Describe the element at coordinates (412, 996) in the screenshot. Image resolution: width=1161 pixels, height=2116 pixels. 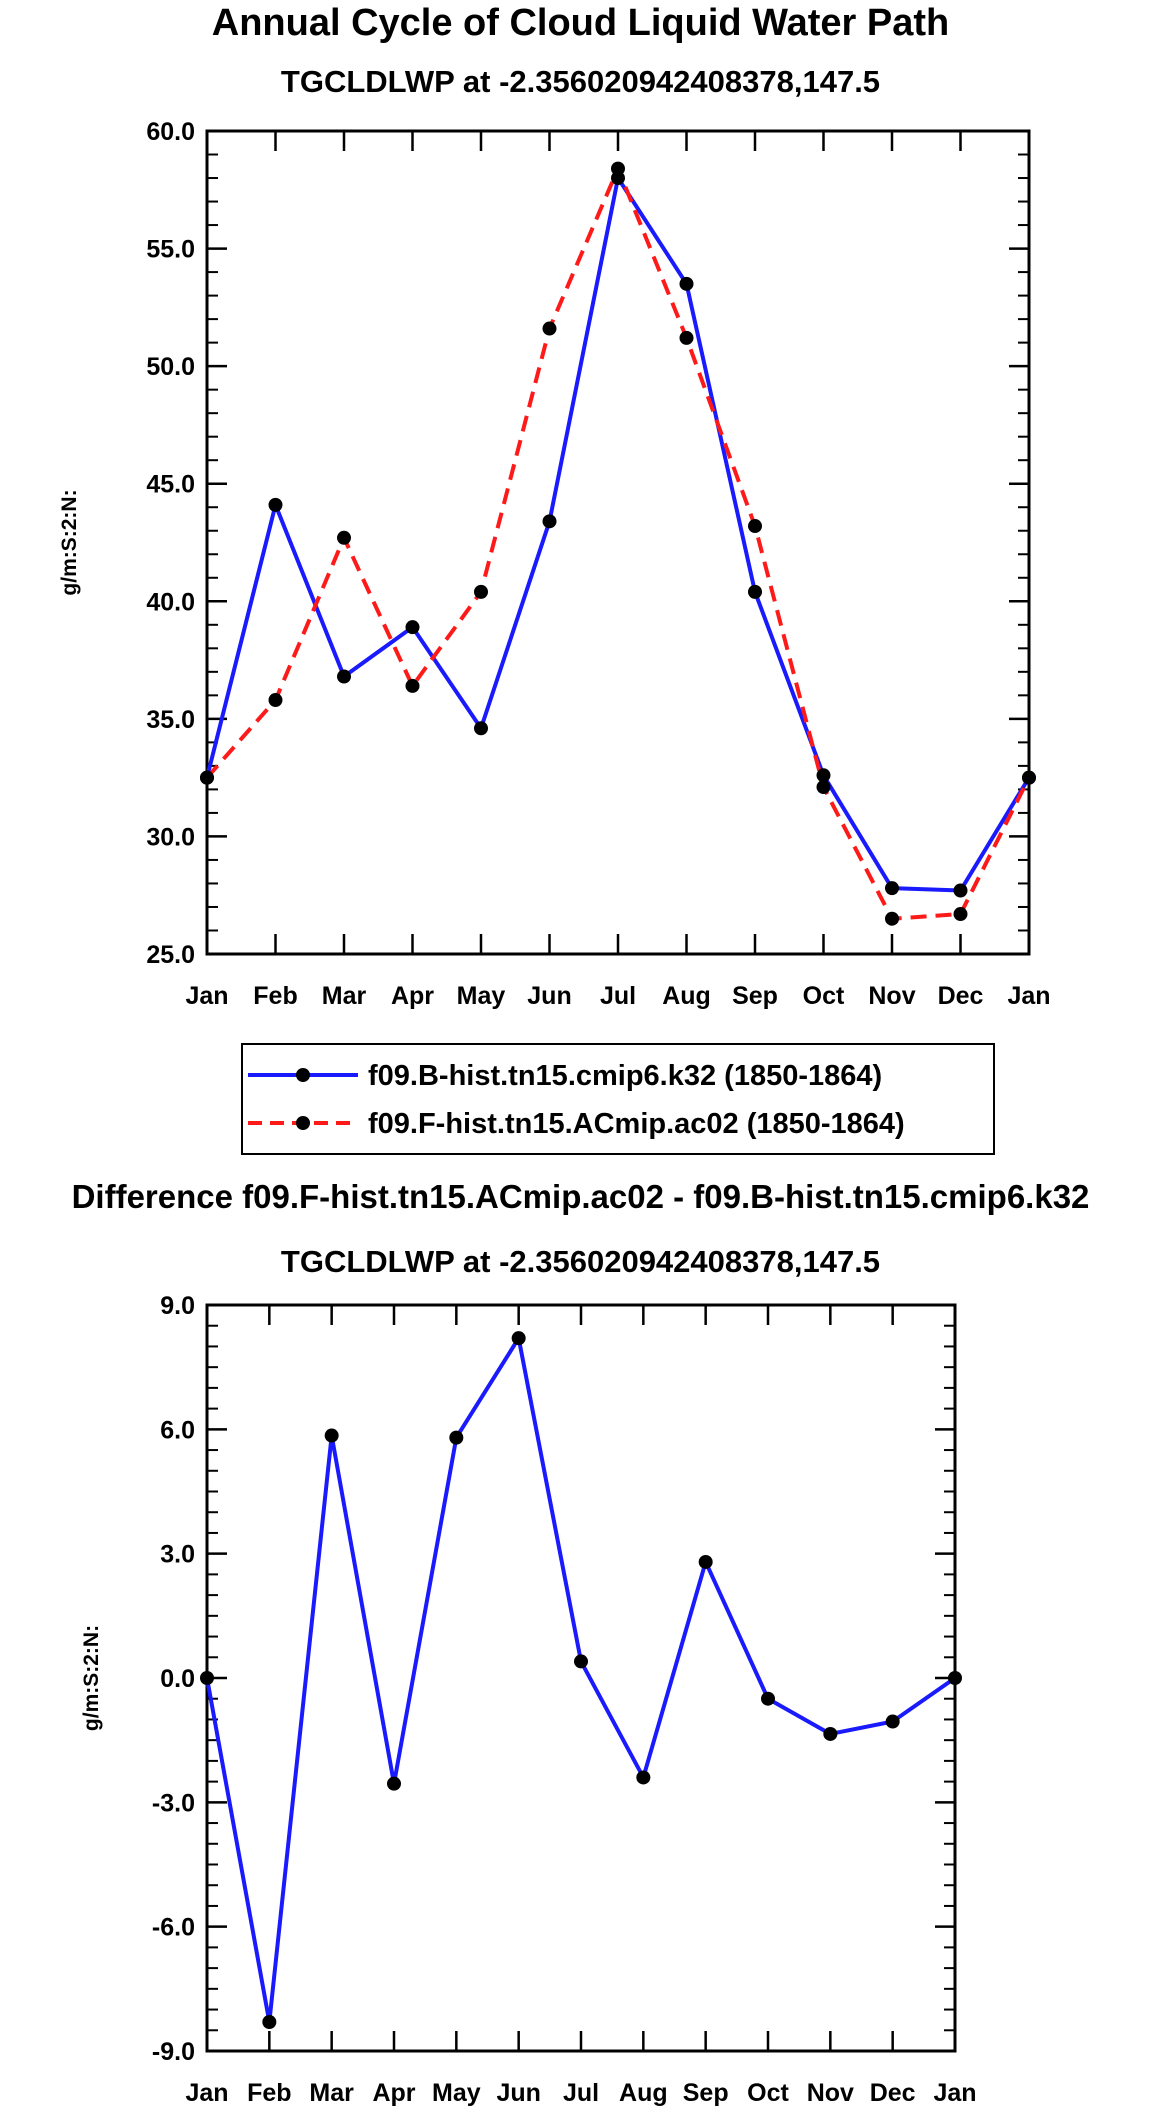
I see `chart1-xtick-label: Apr` at that location.